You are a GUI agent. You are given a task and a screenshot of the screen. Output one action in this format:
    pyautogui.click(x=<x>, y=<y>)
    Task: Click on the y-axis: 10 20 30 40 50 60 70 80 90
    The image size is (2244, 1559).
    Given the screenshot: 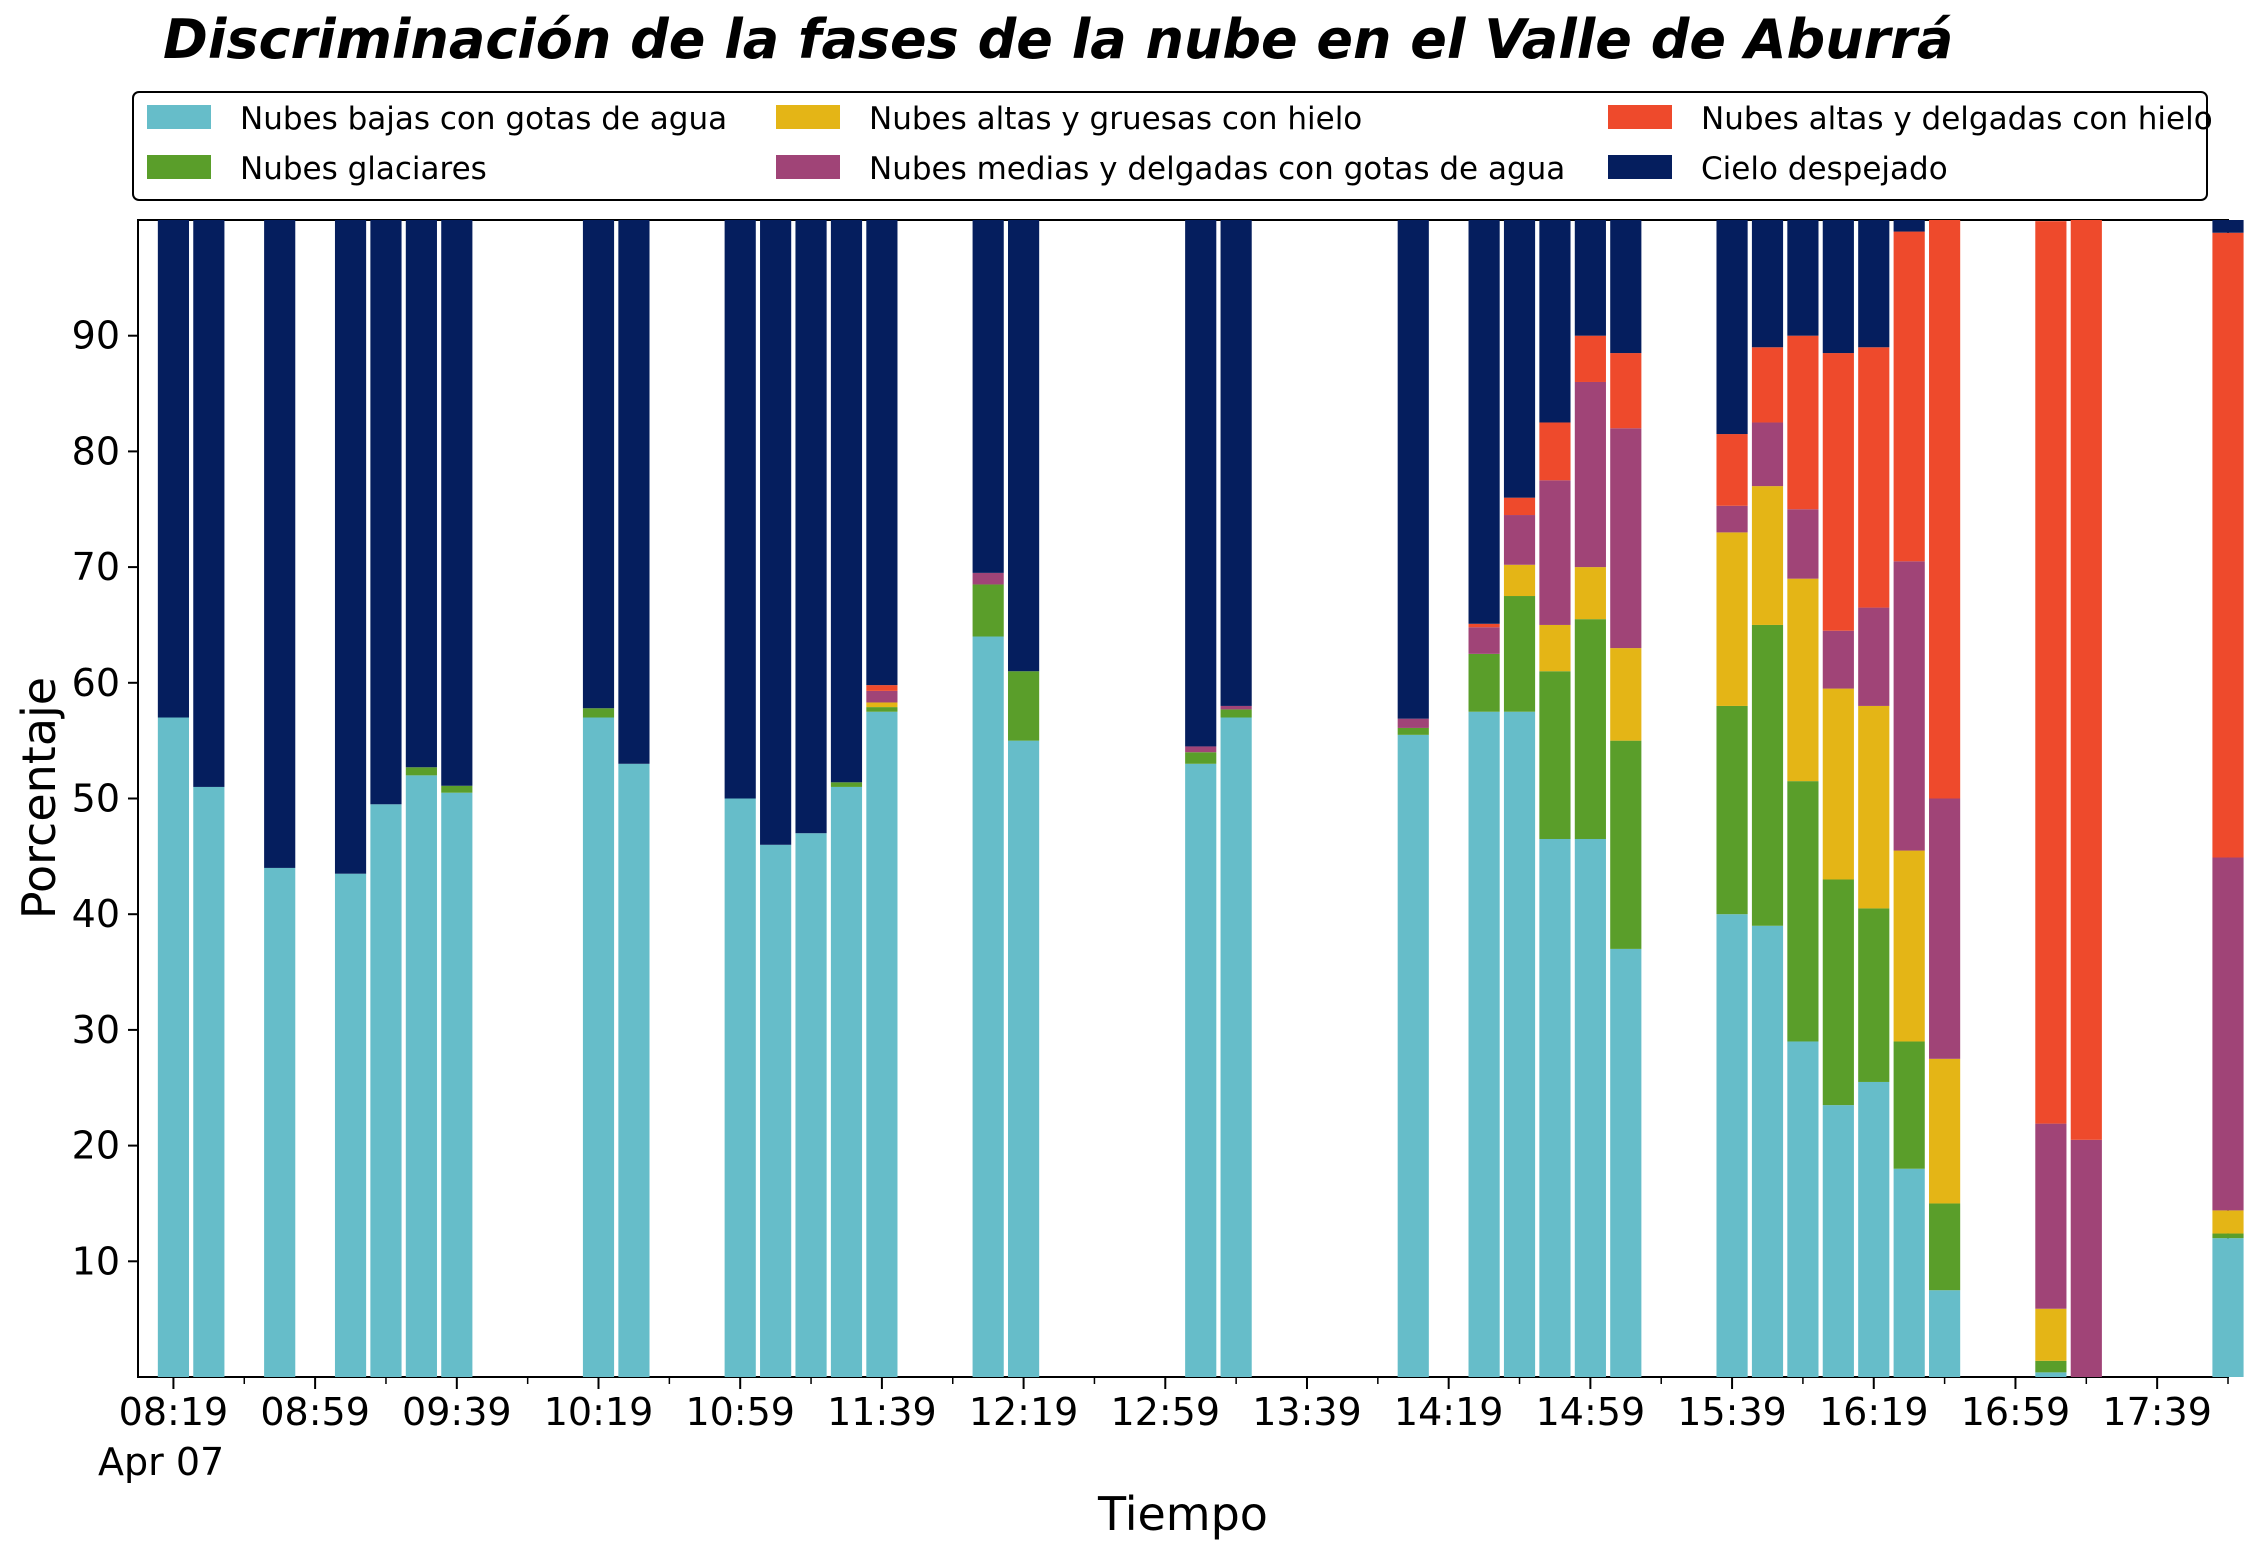 What is the action you would take?
    pyautogui.click(x=105, y=798)
    